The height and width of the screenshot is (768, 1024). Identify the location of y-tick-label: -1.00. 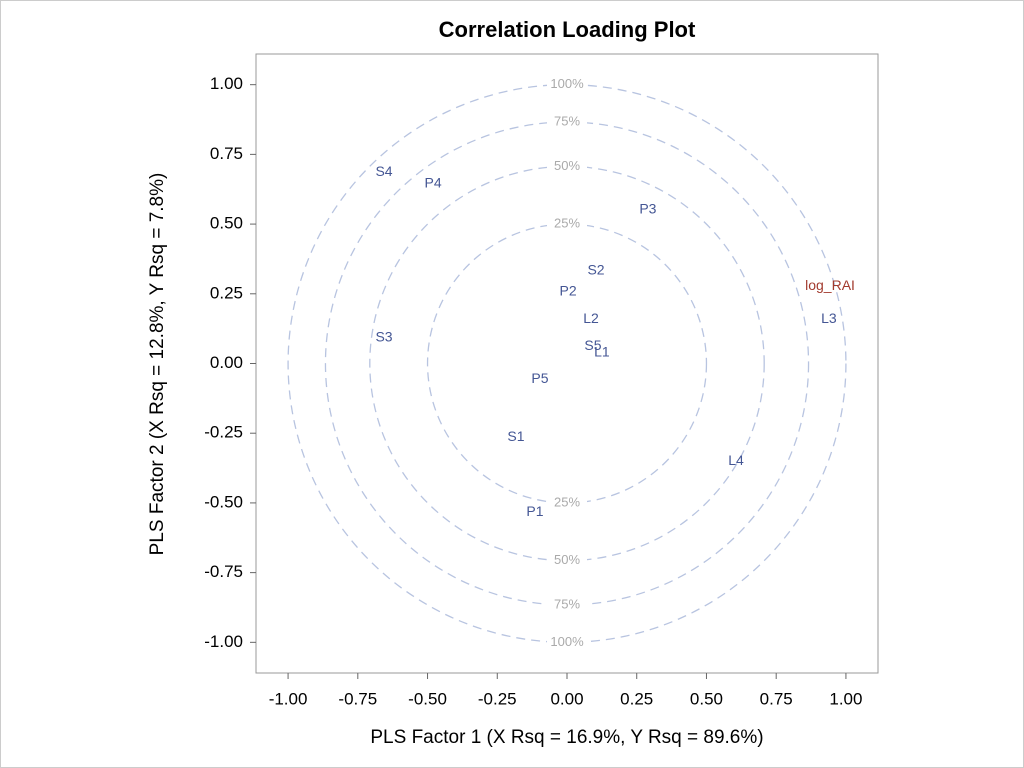
(223, 641).